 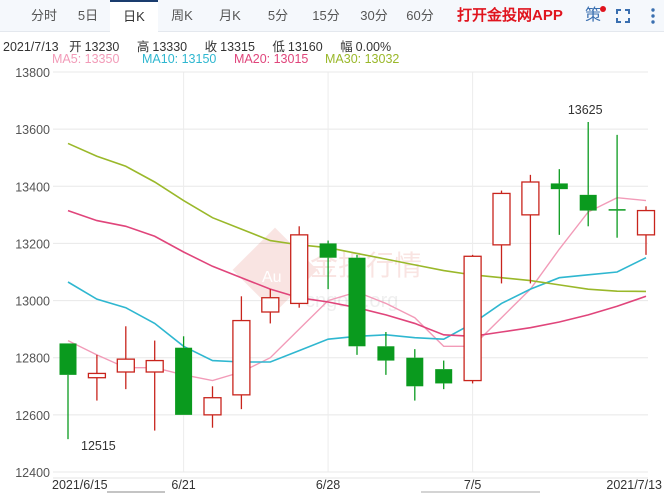 I want to click on fullscreen-icon, so click(x=623, y=16).